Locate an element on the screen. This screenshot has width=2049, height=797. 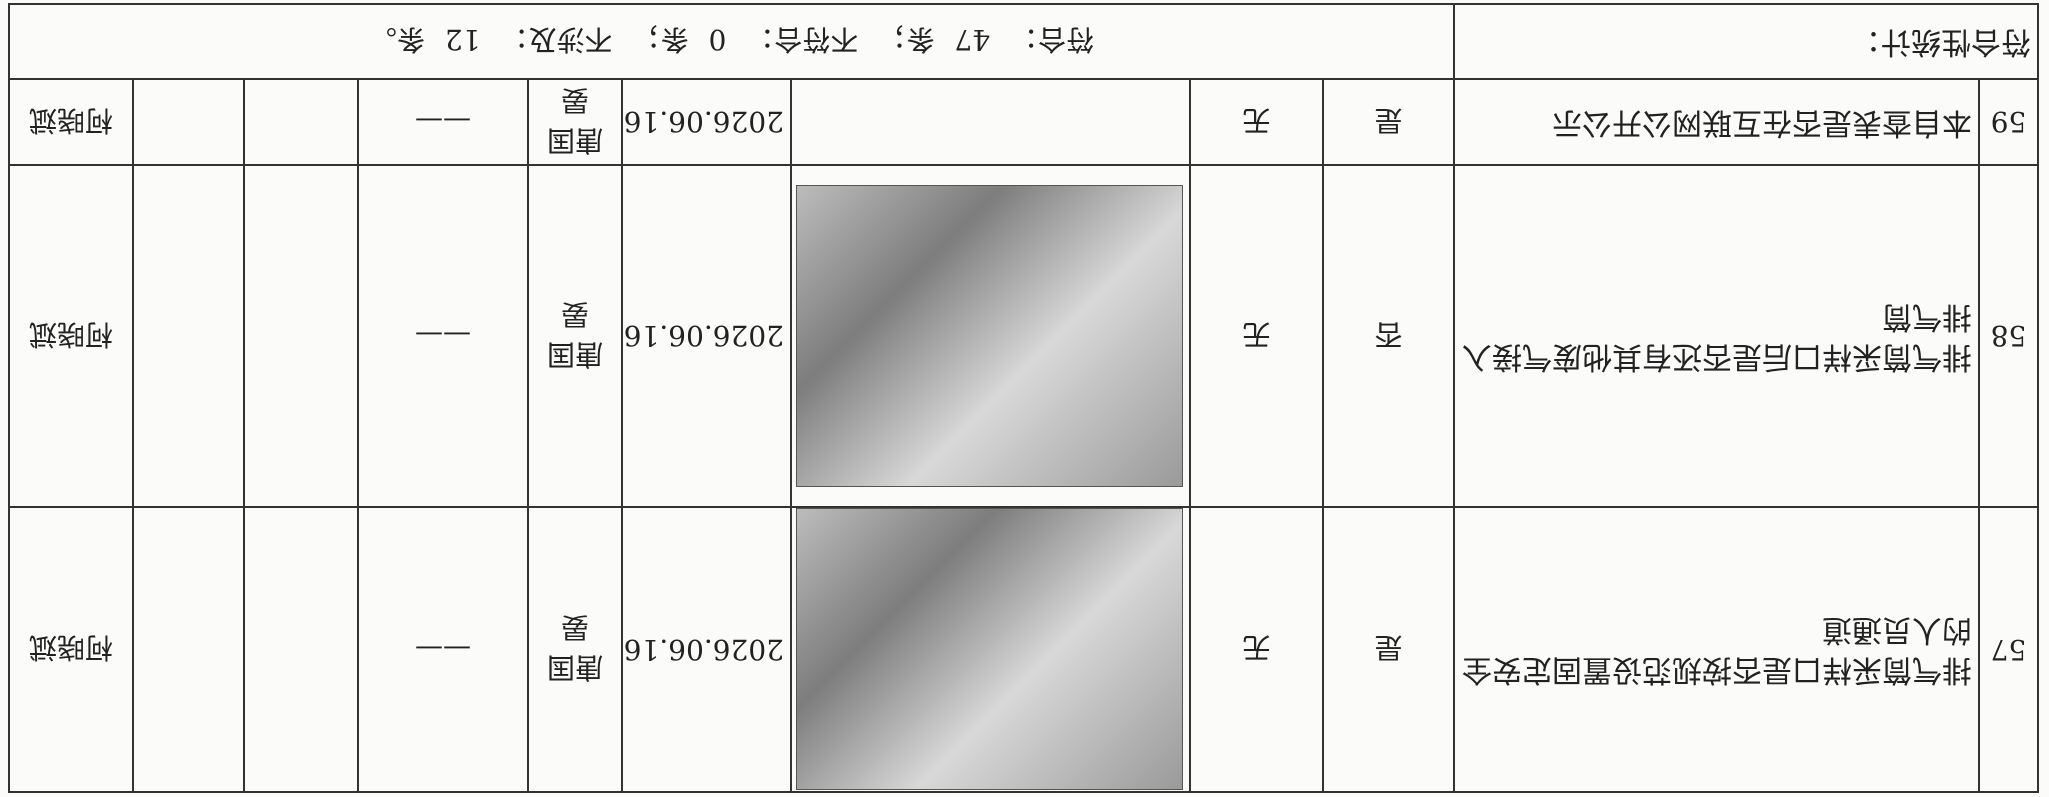
table-row: 59 本自查表是否在互联网公开公示是无 2026.06.16 唐国晏 —— 柯晓斌 is located at coordinates (1023, 122).